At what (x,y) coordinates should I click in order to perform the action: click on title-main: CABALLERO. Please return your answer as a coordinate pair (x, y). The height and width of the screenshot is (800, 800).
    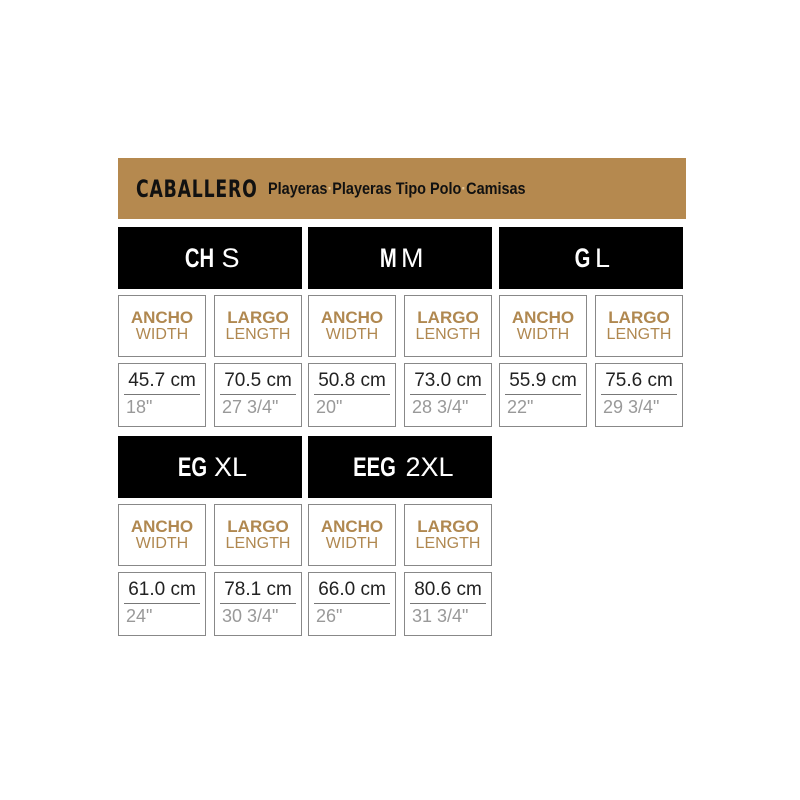
    Looking at the image, I should click on (197, 188).